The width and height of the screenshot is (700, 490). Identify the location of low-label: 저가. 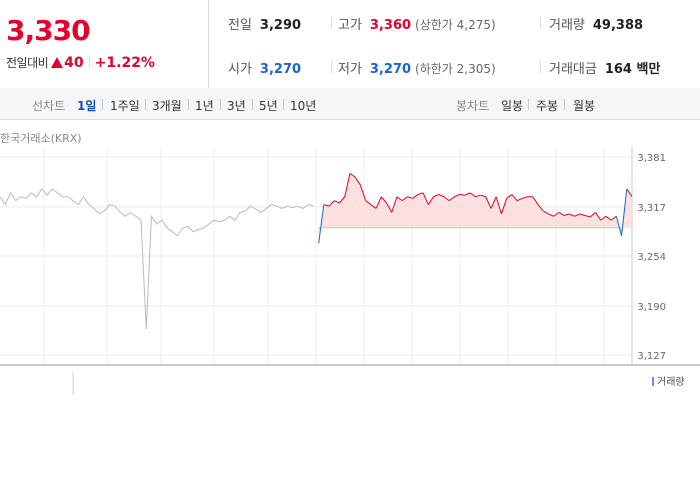
(350, 69).